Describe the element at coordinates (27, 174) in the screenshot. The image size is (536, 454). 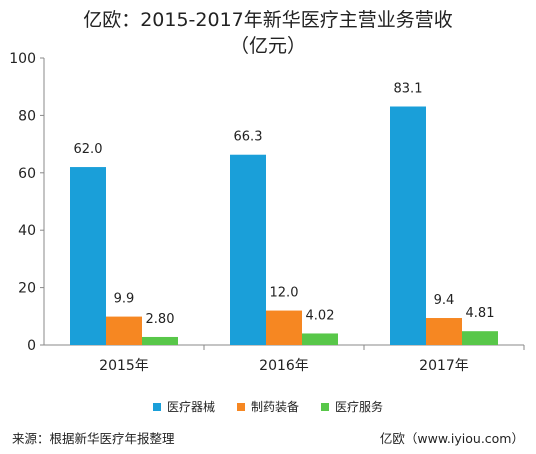
I see `y-tick-label-3: 60` at that location.